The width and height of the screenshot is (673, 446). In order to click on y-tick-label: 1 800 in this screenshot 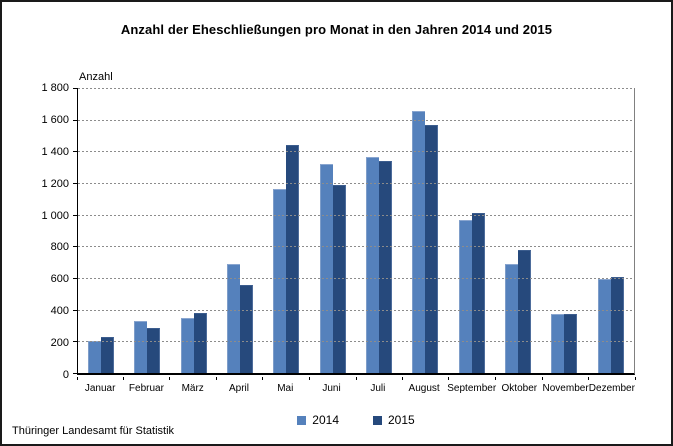, I will do `click(55, 88)`.